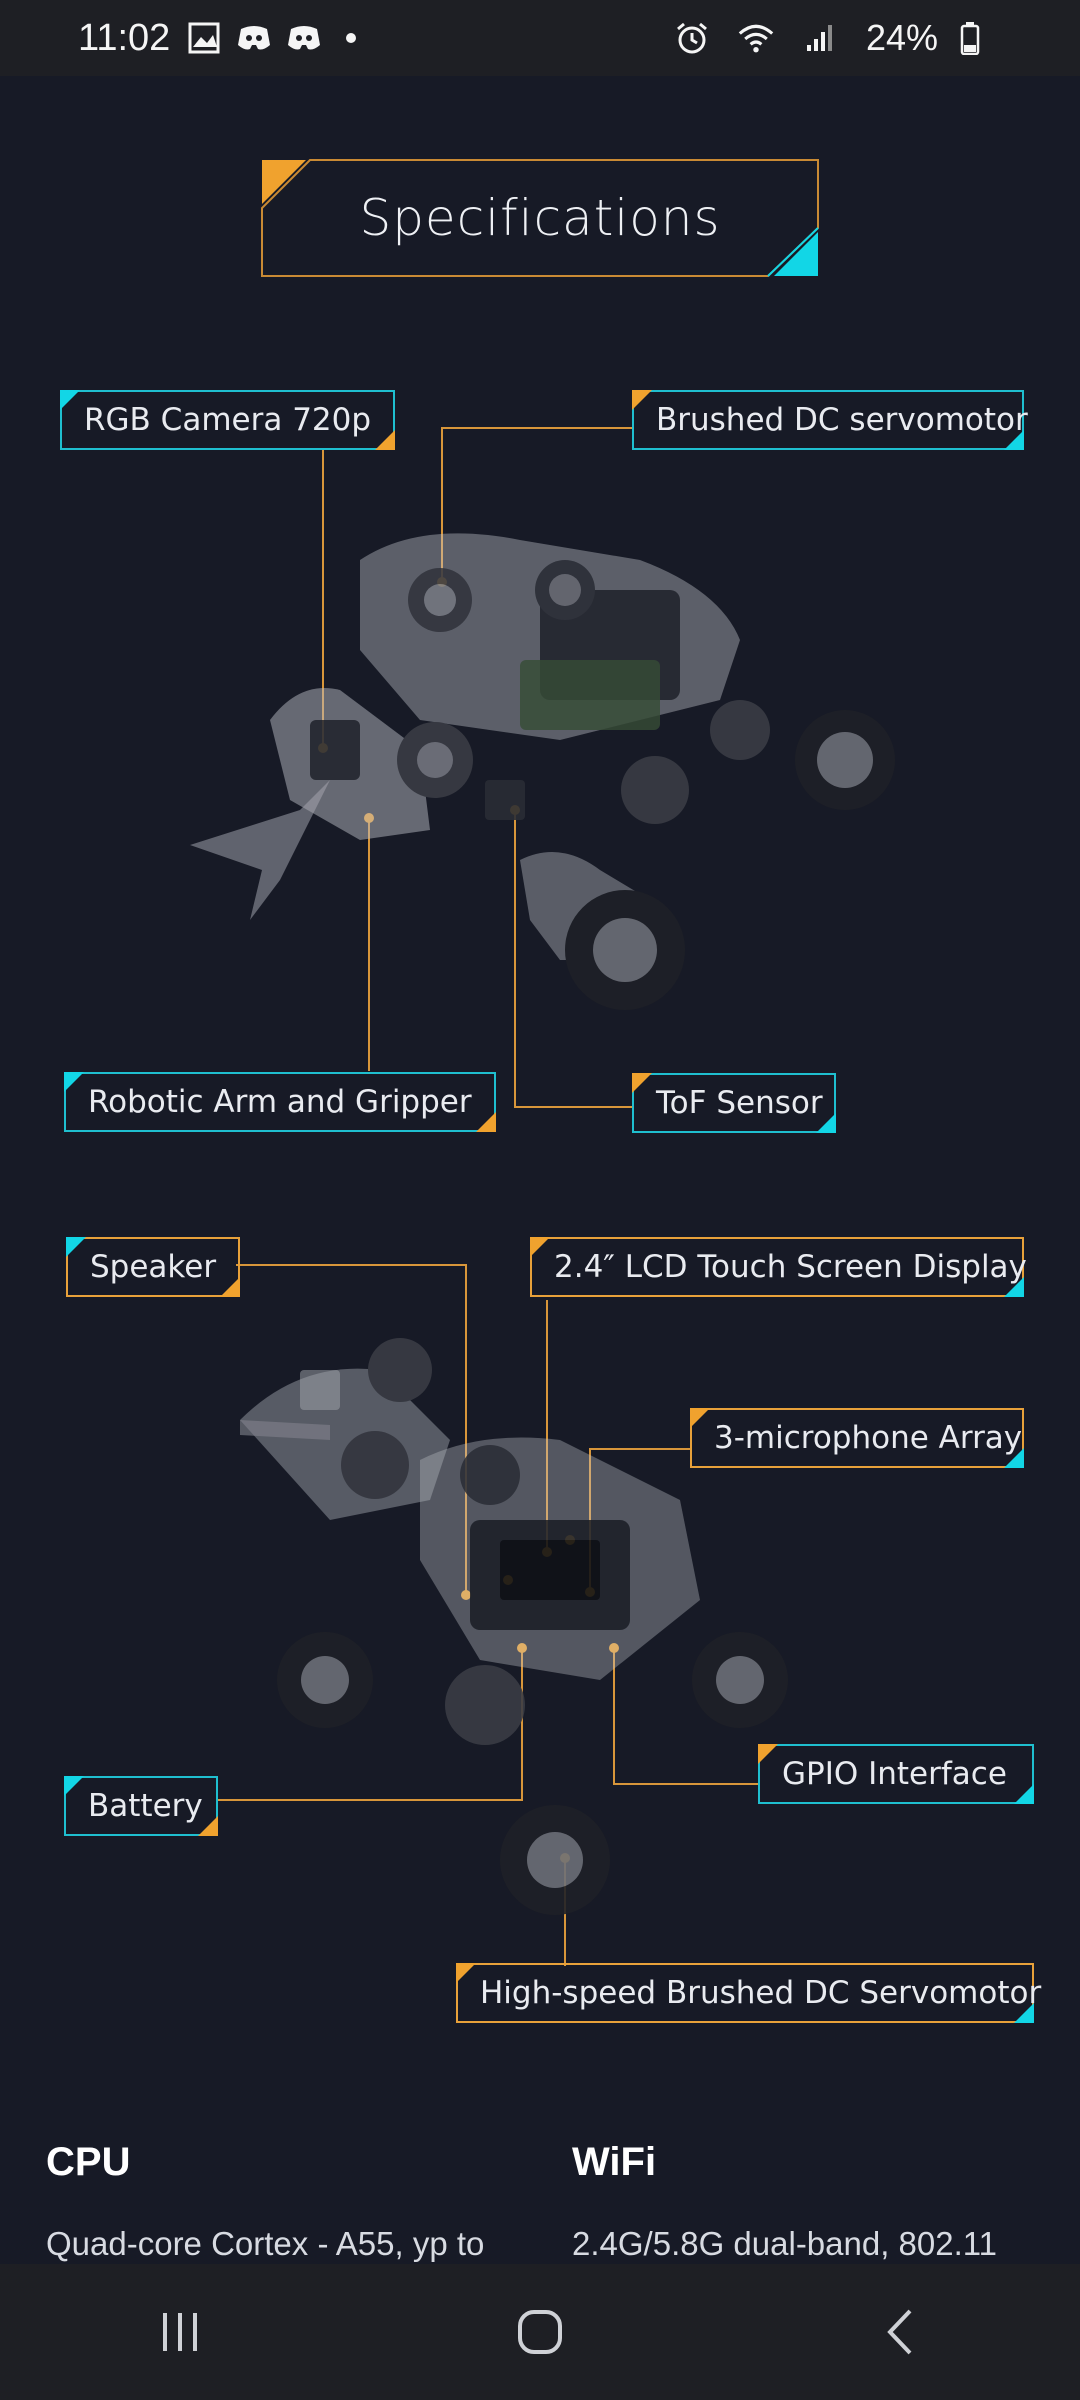  What do you see at coordinates (785, 2243) in the screenshot?
I see `spec-wifi-value: 2.4G/5.8G dual-band, 802.11` at bounding box center [785, 2243].